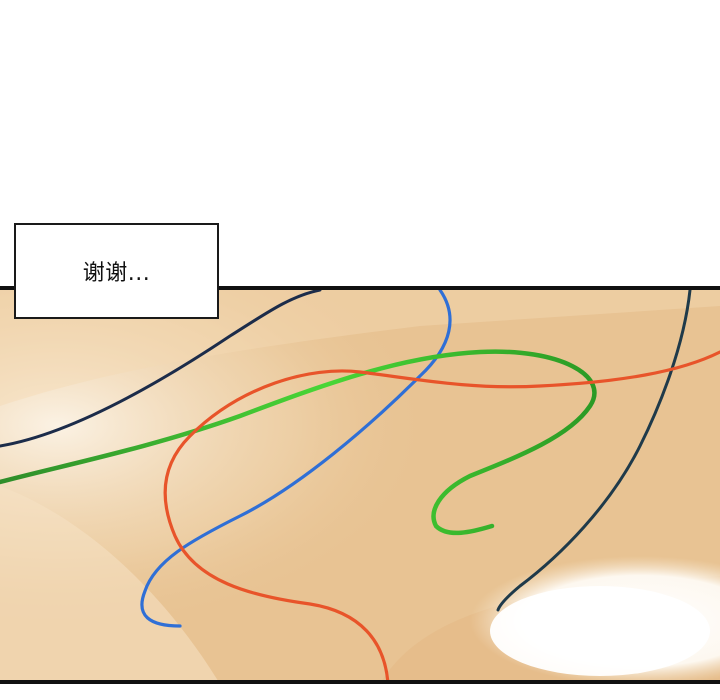 Image resolution: width=720 pixels, height=700 pixels. I want to click on bottom-gutter, so click(360, 692).